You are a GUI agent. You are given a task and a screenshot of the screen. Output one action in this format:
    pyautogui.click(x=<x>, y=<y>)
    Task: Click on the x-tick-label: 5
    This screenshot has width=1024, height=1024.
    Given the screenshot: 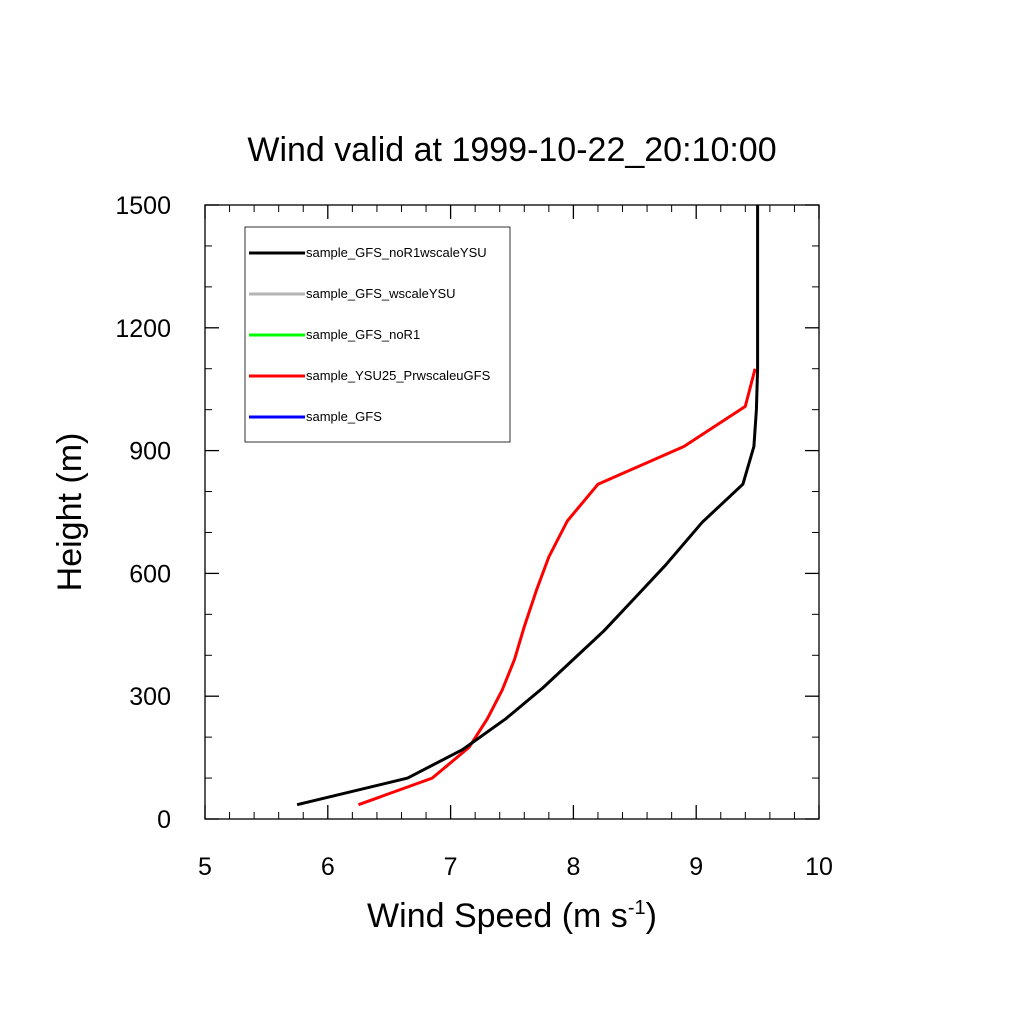 What is the action you would take?
    pyautogui.click(x=205, y=867)
    